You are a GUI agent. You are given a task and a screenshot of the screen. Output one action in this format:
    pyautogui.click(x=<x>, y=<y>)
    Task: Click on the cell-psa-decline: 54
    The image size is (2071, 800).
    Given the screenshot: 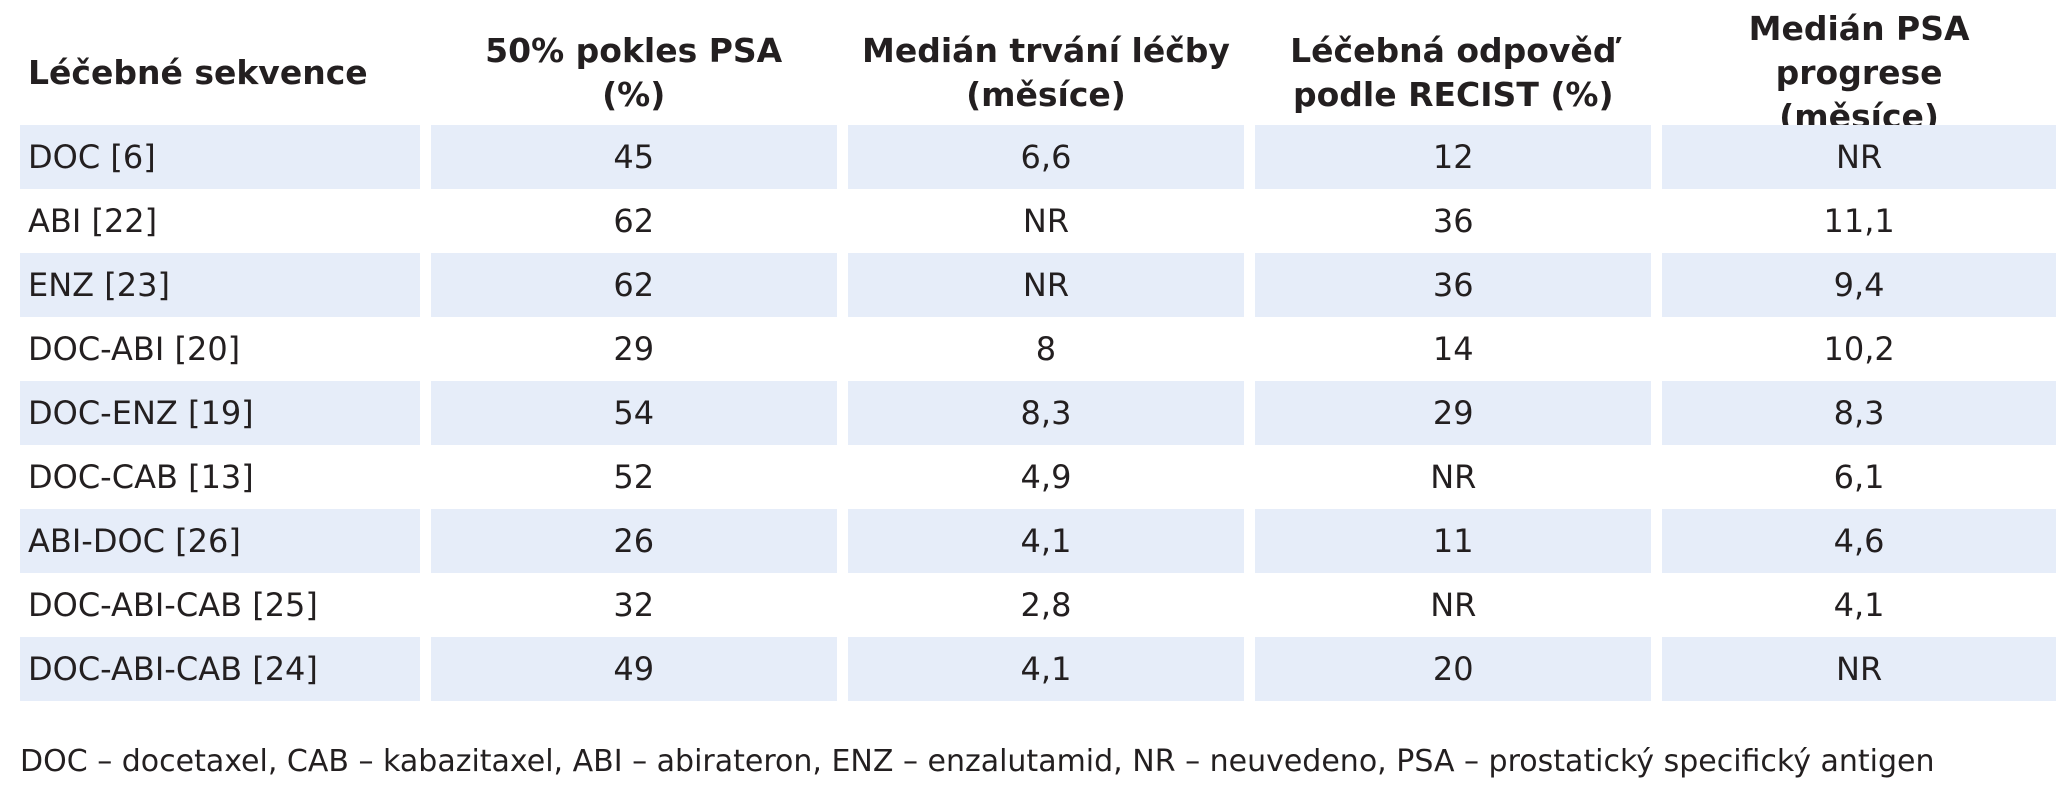 What is the action you would take?
    pyautogui.click(x=633, y=413)
    